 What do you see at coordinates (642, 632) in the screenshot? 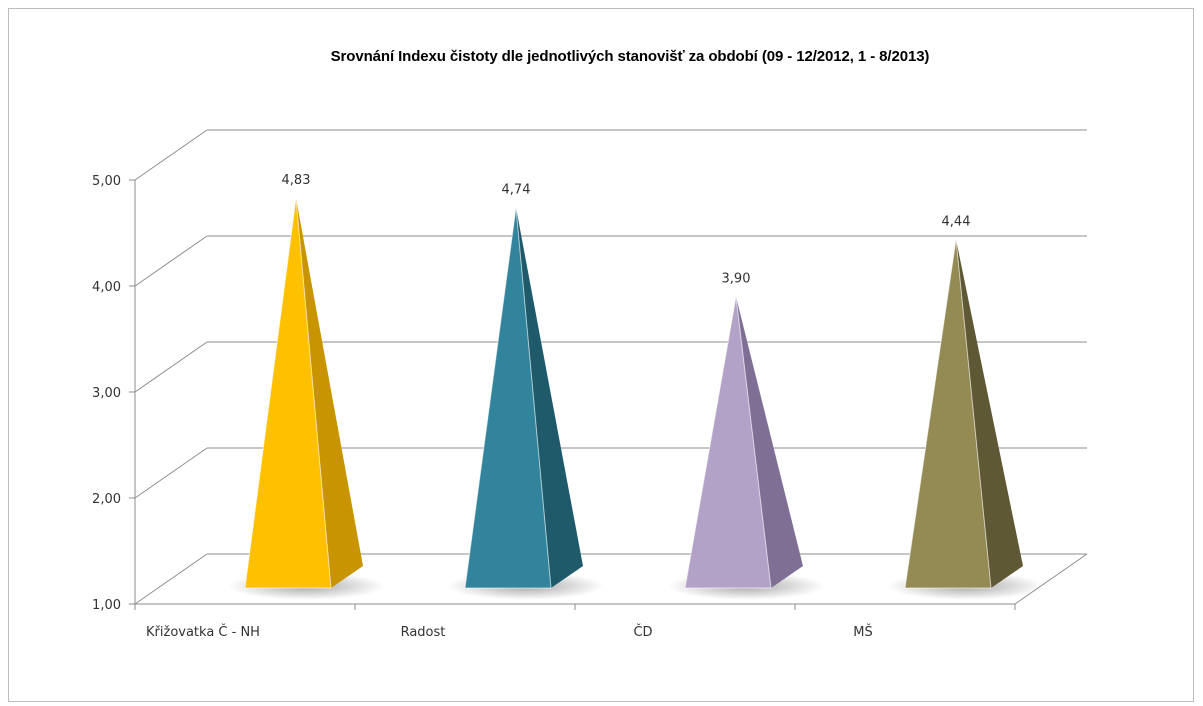
I see `x-category-label: ČD` at bounding box center [642, 632].